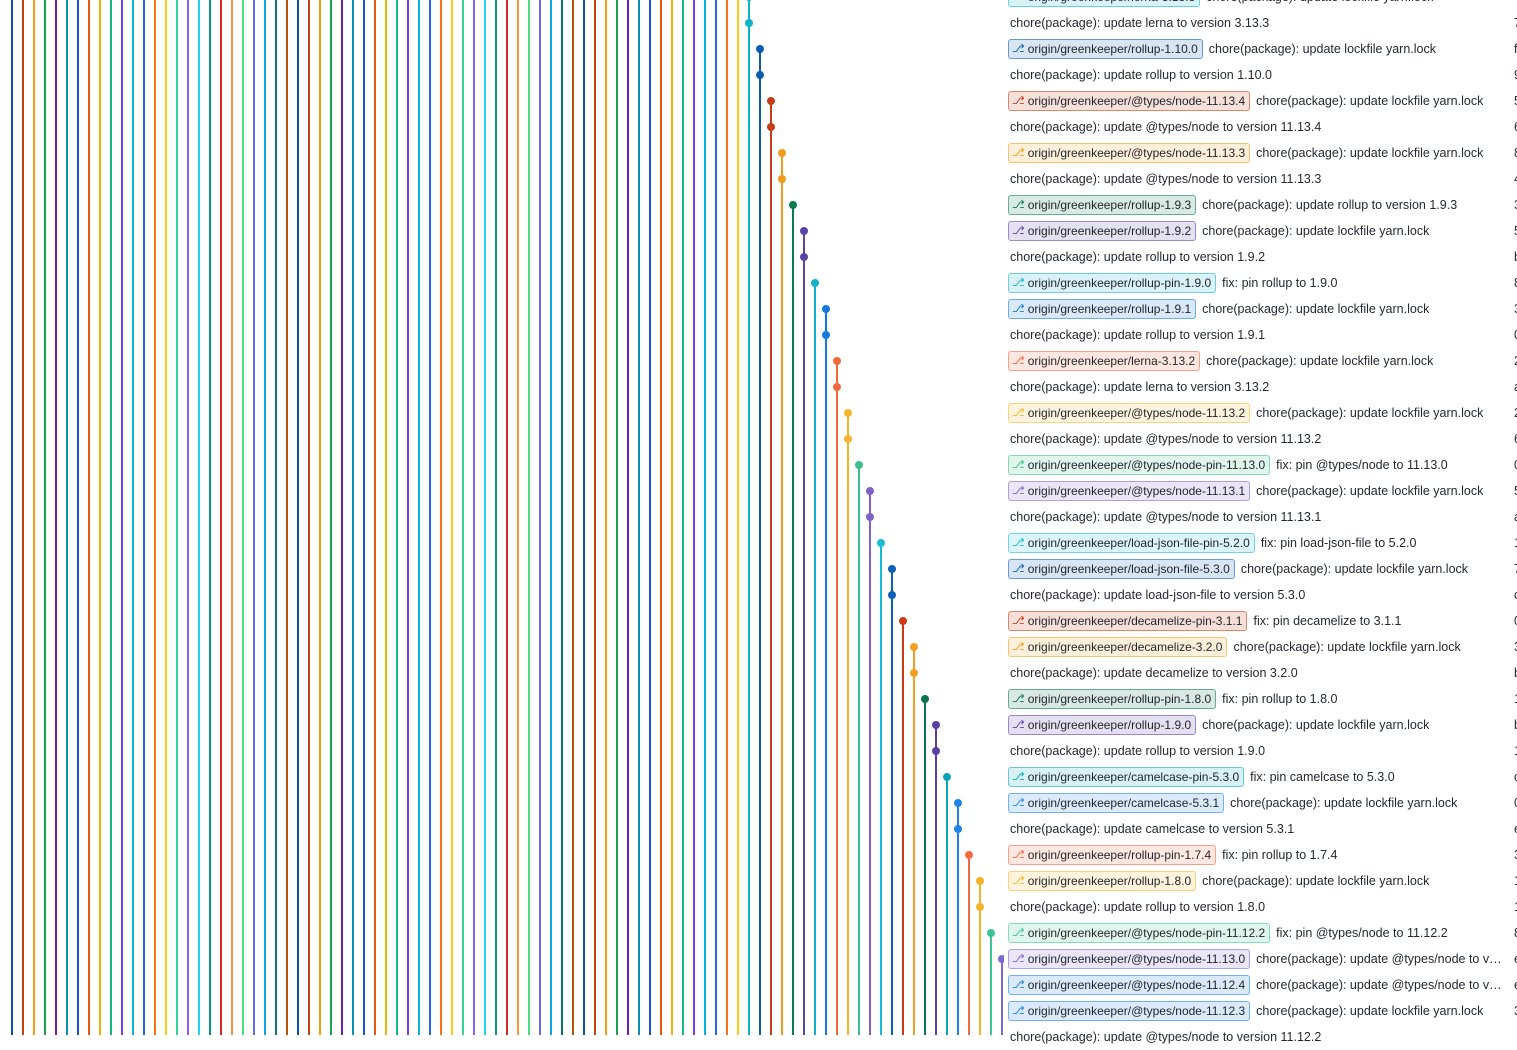 The height and width of the screenshot is (1050, 1517). Describe the element at coordinates (1129, 491) in the screenshot. I see `branch-ref-badge: ⎇ origin/greenkeeper/@types/node-11.13.1` at that location.